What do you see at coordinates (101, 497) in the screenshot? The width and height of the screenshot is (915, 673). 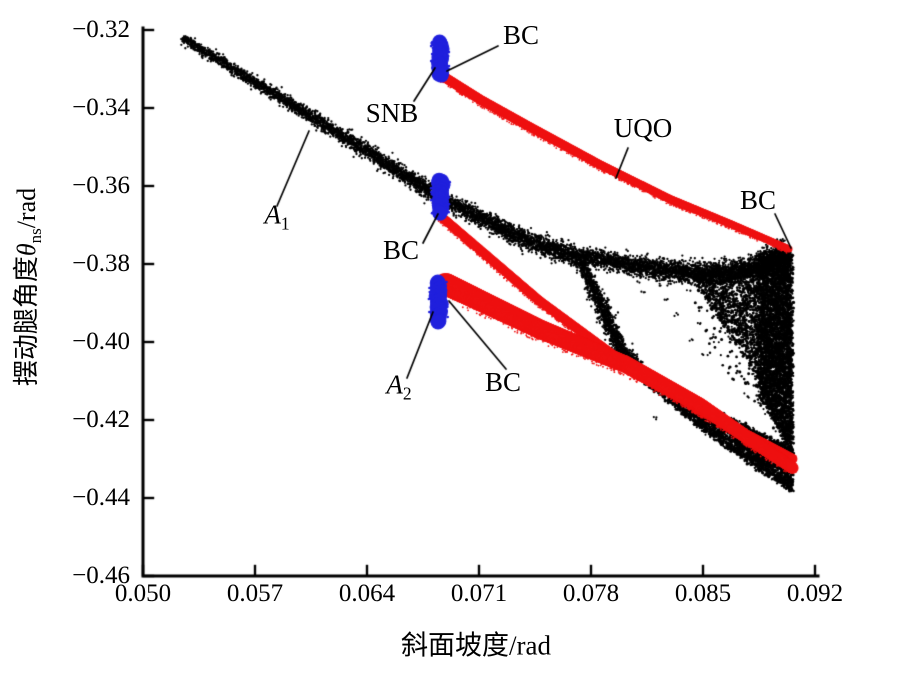 I see `y-tick-label: −0.44` at bounding box center [101, 497].